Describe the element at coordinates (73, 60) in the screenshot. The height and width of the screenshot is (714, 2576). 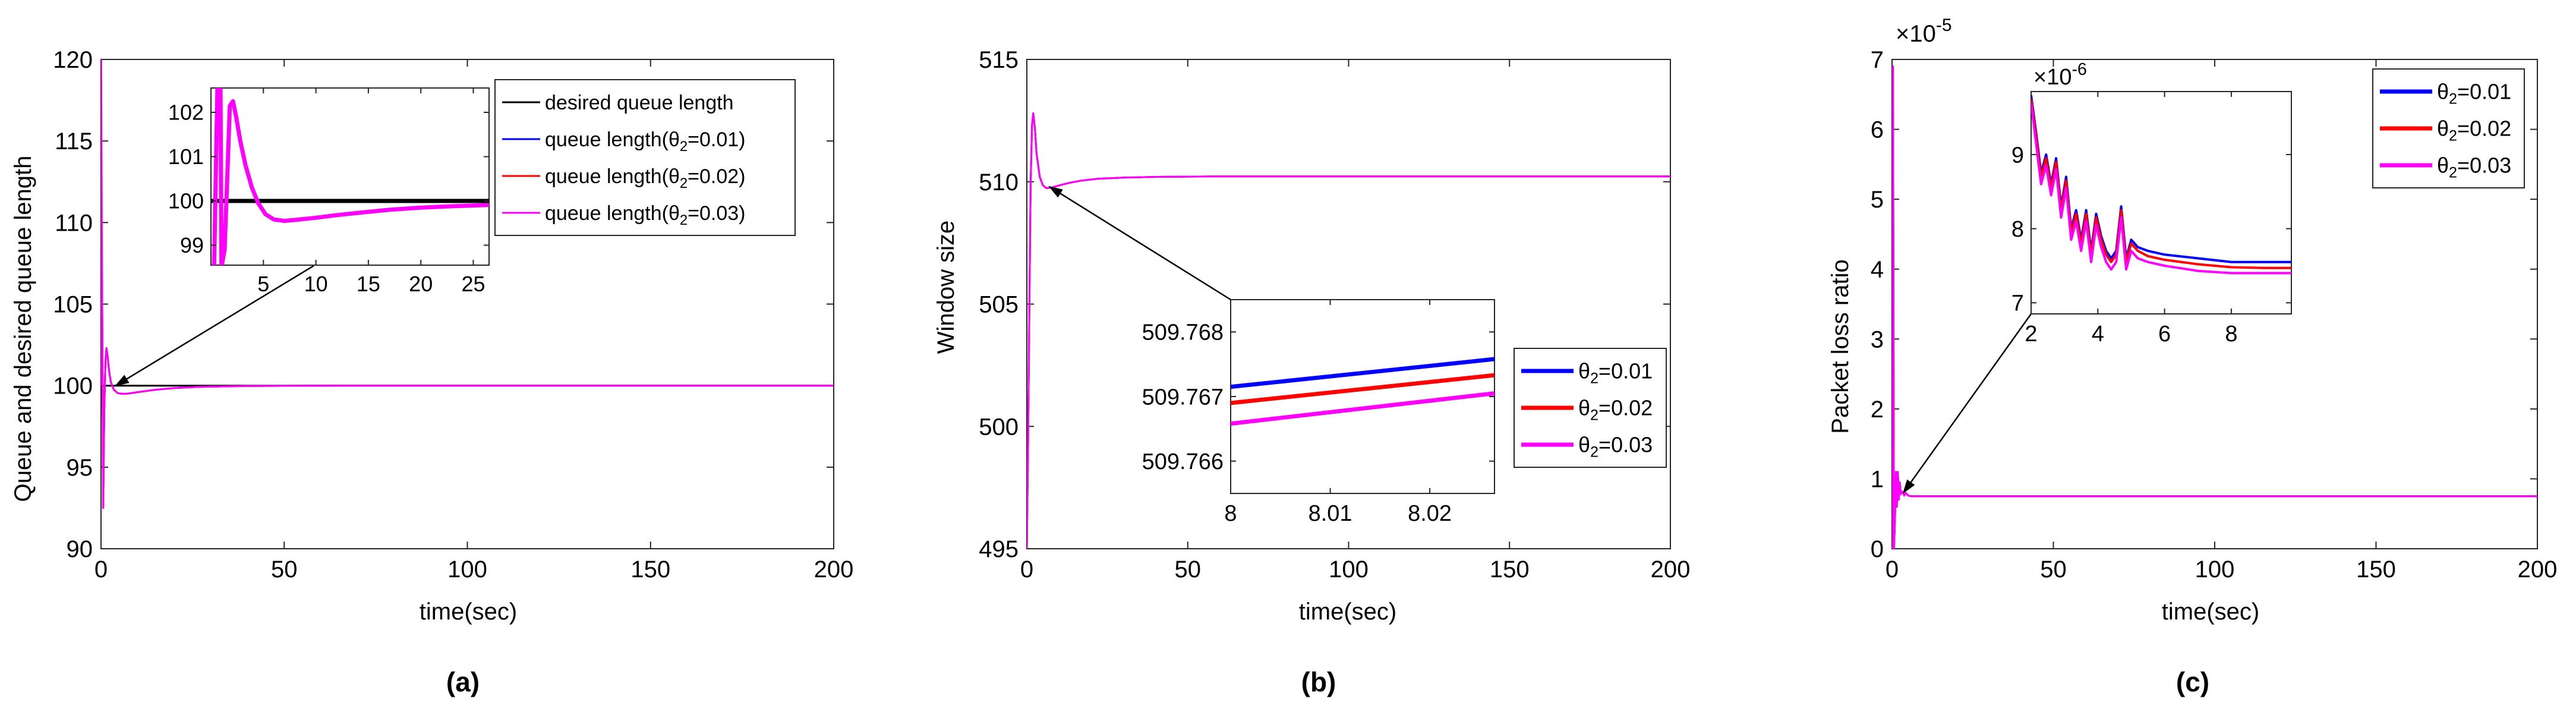
I see `y-tick-label: 120` at that location.